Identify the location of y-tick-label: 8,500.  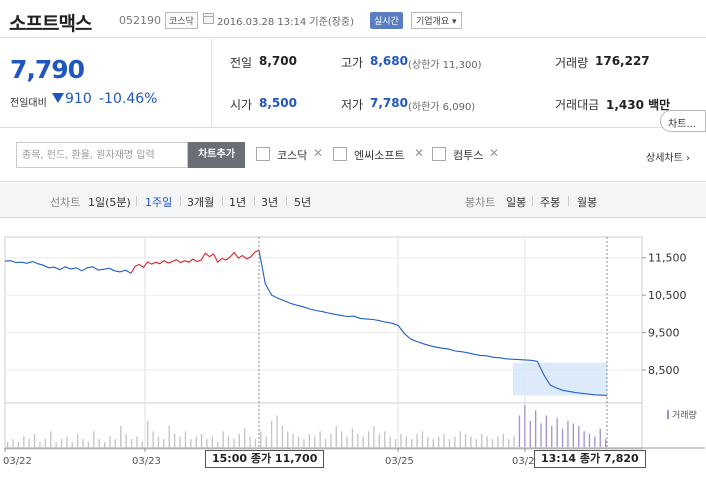
(664, 370).